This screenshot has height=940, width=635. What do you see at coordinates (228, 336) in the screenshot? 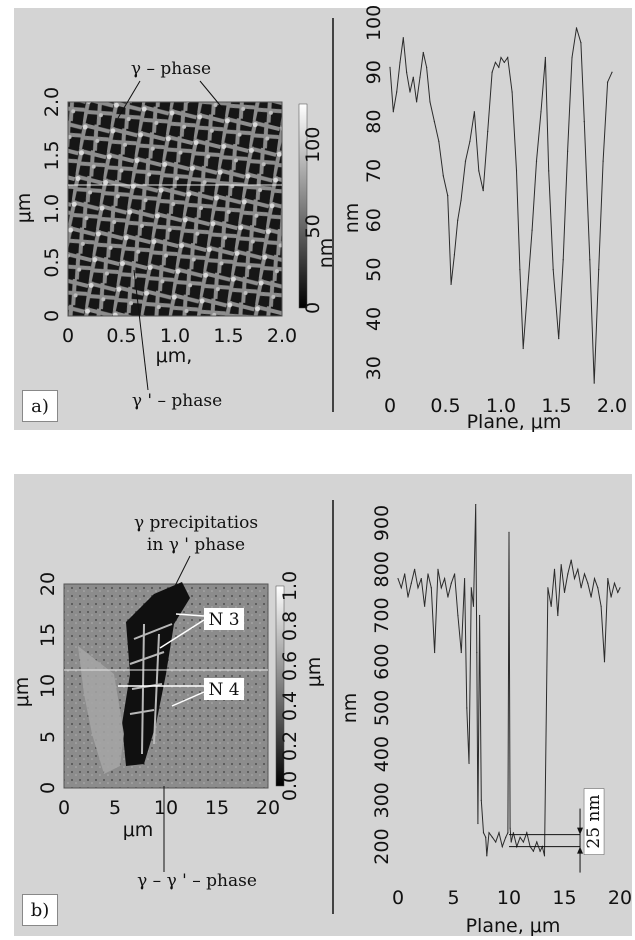
I see `image-x-tick-3: 1.5` at bounding box center [228, 336].